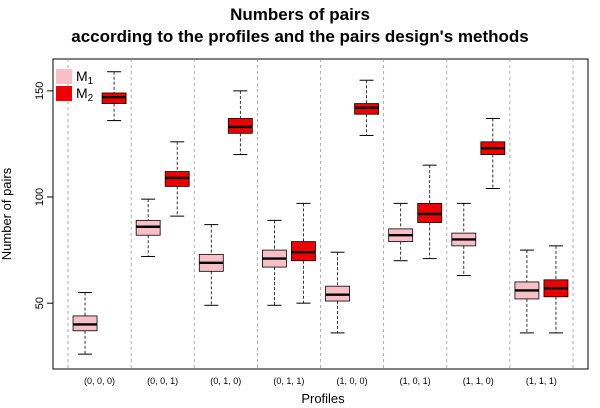  What do you see at coordinates (478, 381) in the screenshot?
I see `x-category-label: (1, 1, 0)` at bounding box center [478, 381].